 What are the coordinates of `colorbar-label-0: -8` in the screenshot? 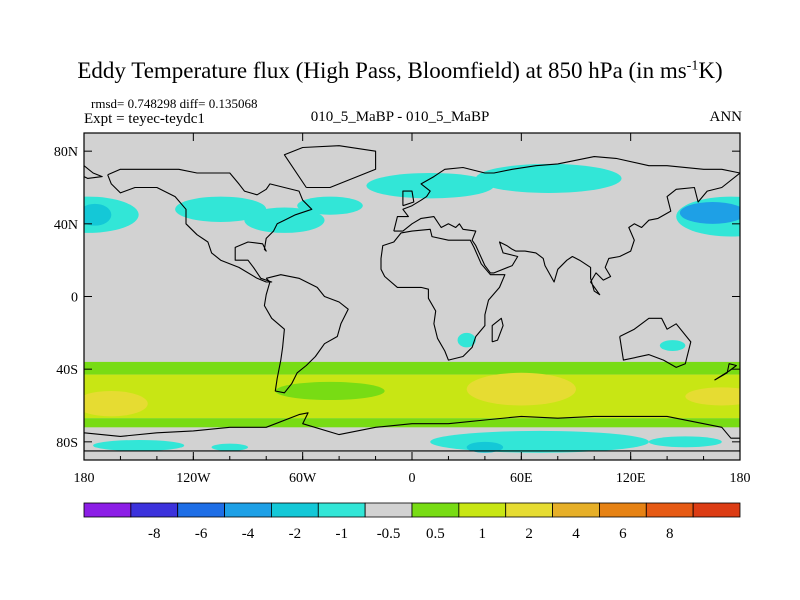 It's located at (154, 534).